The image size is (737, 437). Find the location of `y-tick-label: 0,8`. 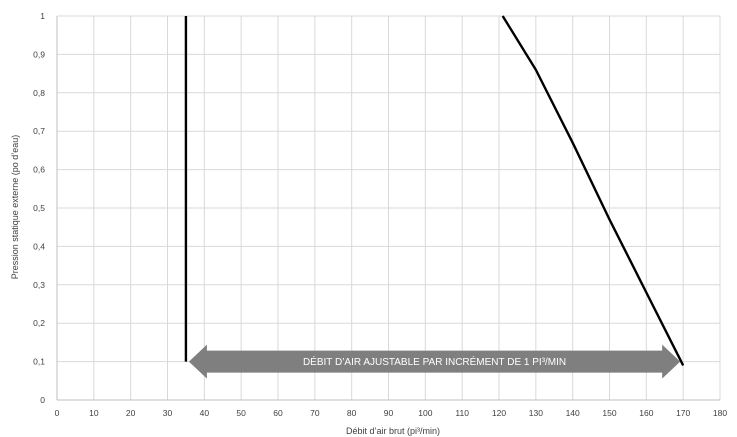

y-tick-label: 0,8 is located at coordinates (39, 93).